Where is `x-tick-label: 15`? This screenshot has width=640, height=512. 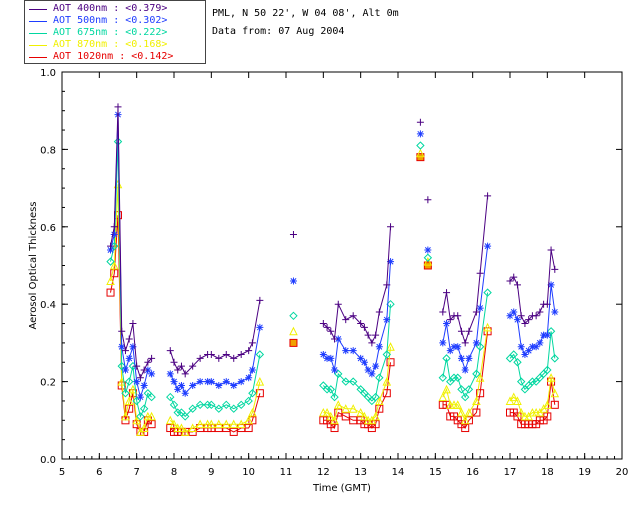
x-tick-label: 15 is located at coordinates (435, 472).